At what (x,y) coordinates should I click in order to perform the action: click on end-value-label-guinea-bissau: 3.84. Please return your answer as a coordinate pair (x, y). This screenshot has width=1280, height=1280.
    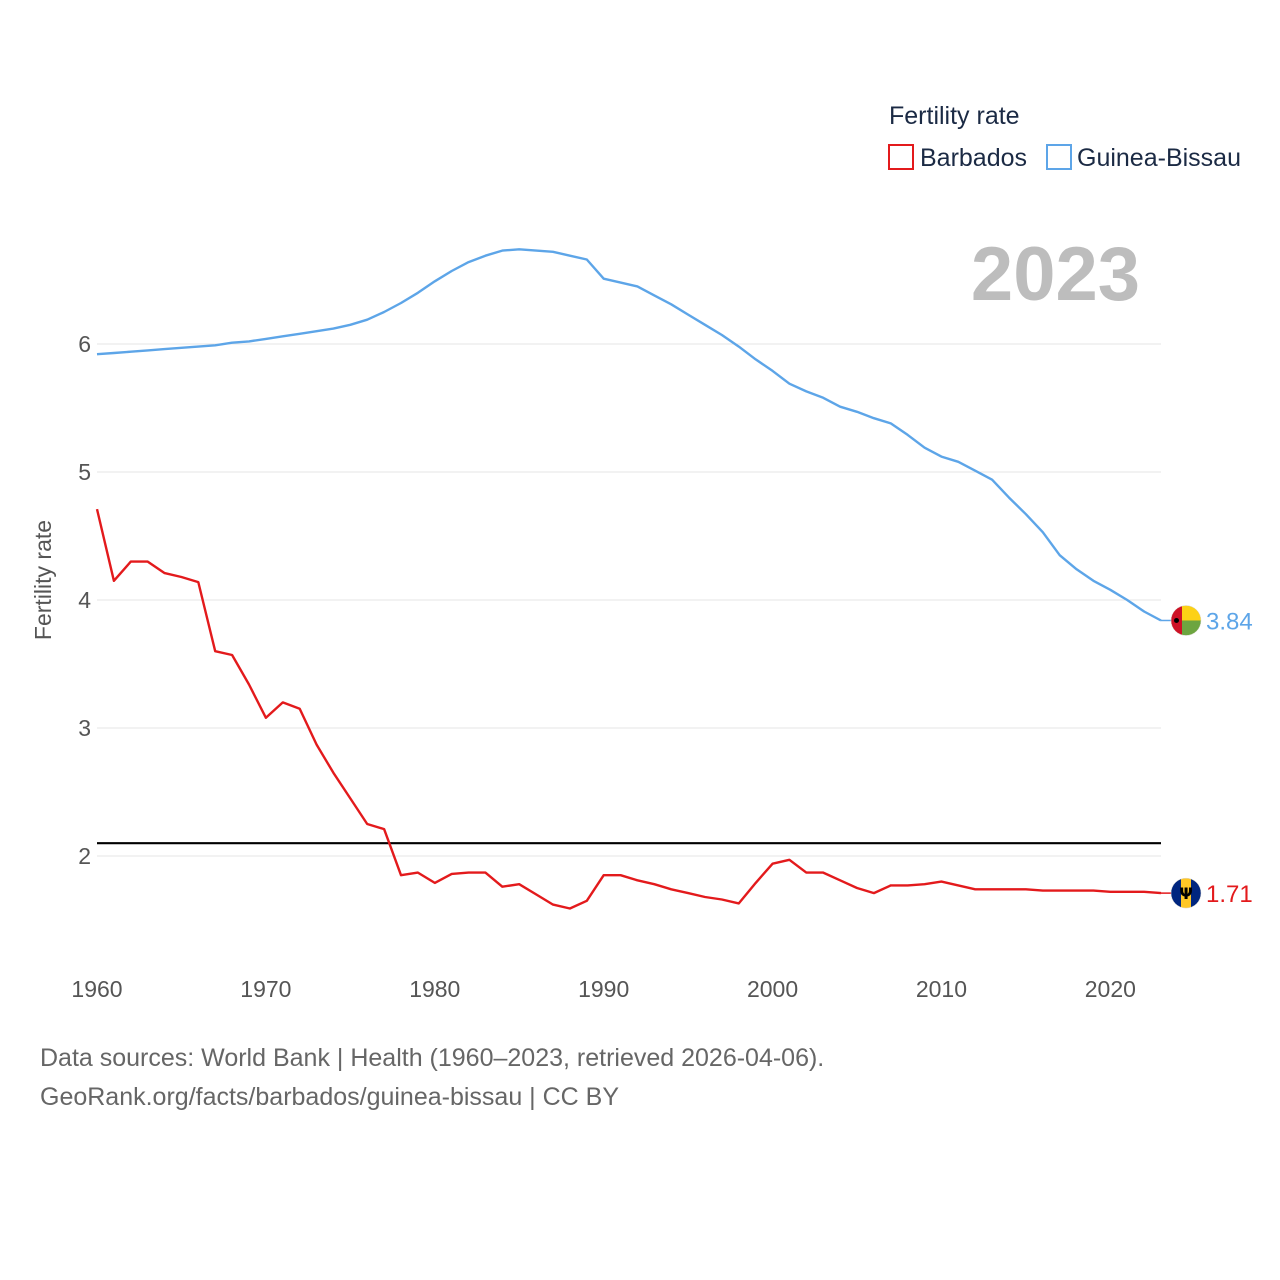
    Looking at the image, I should click on (1229, 621).